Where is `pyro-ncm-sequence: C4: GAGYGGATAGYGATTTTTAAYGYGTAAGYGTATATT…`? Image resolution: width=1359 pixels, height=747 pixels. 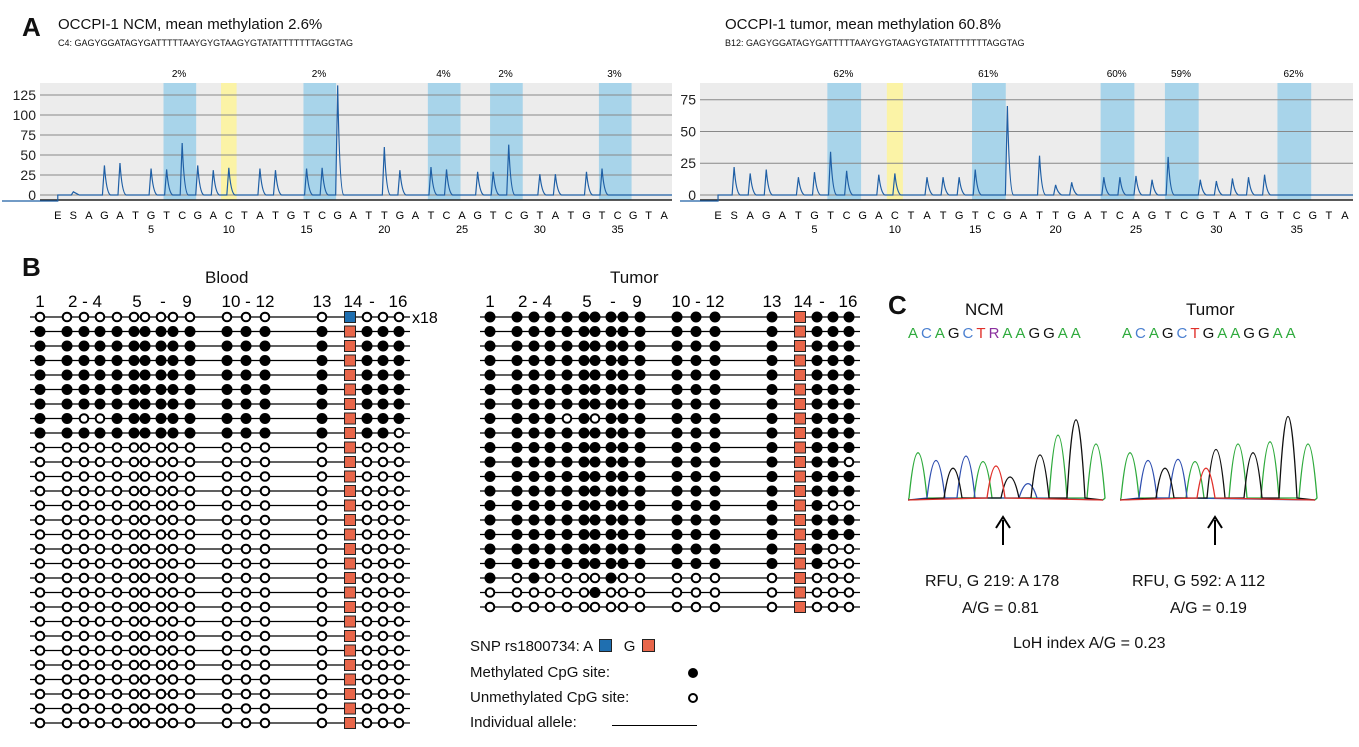
pyro-ncm-sequence: C4: GAGYGGATAGYGATTTTTAAYGYGTAAGYGTATATT… is located at coordinates (206, 43).